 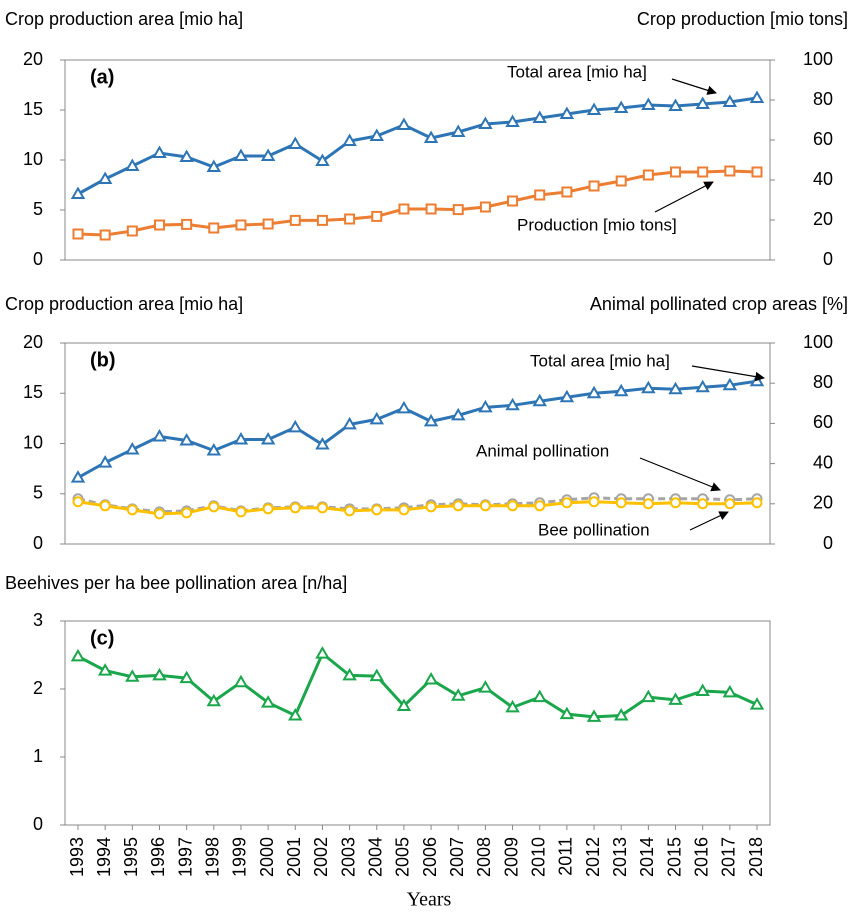 I want to click on y-tick-label: 3, so click(x=38, y=620).